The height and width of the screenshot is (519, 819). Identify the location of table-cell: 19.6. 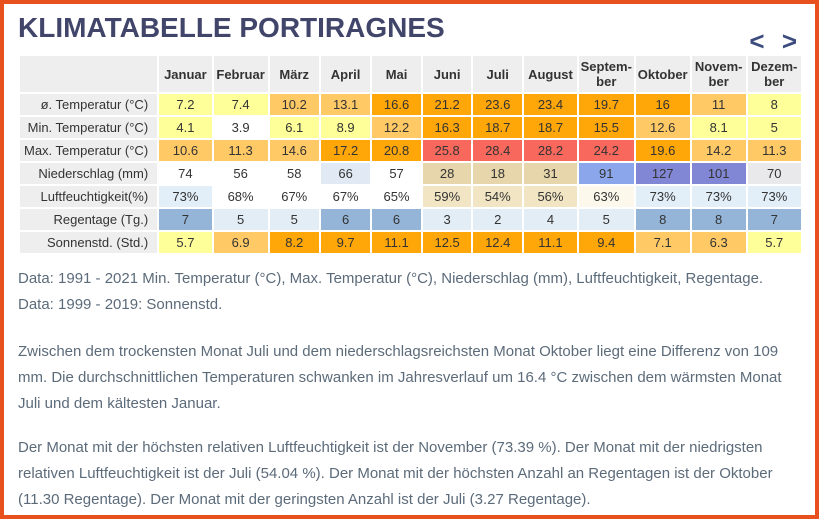
(662, 150).